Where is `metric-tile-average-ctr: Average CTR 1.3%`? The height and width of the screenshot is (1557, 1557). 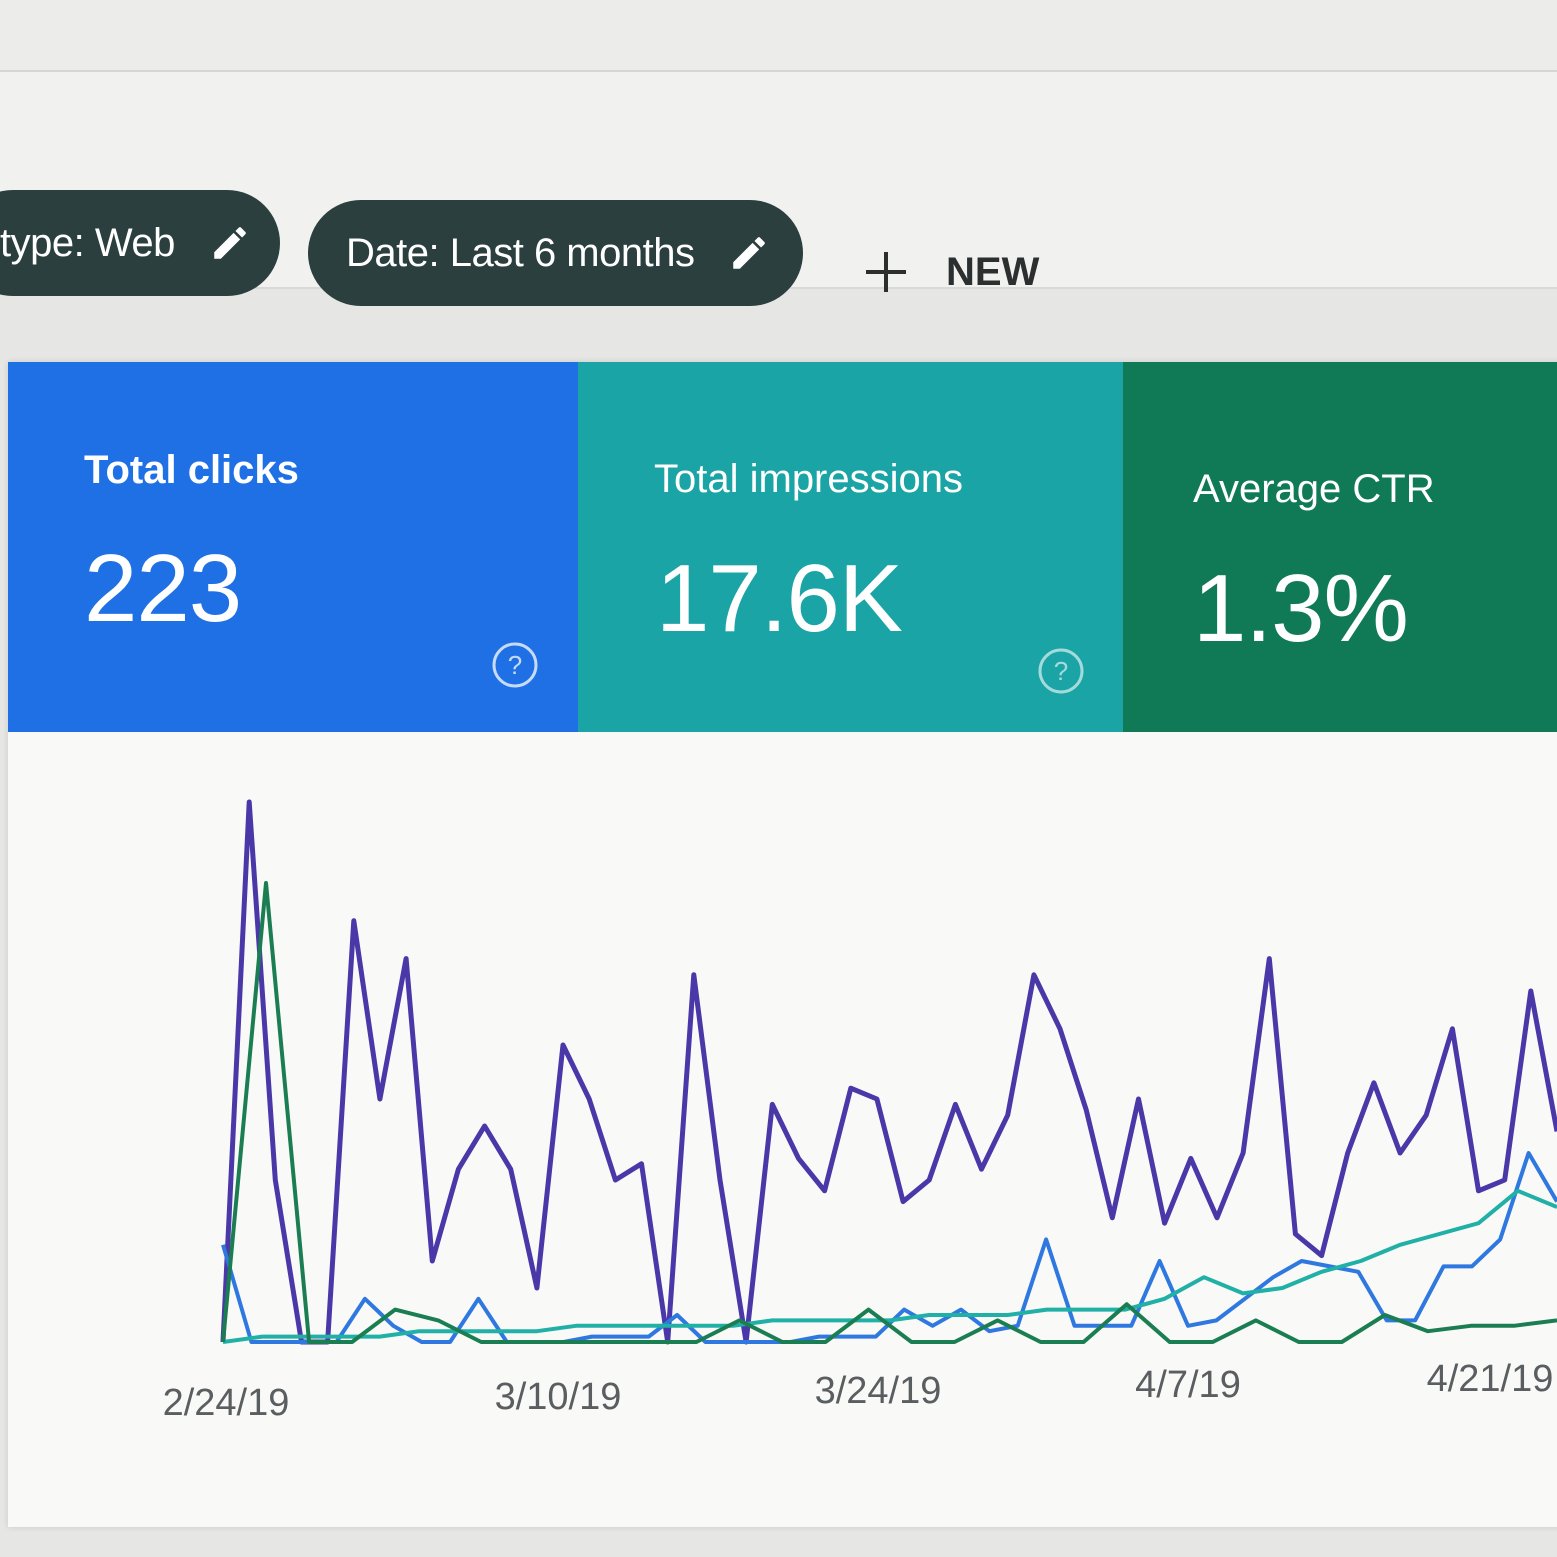
metric-tile-average-ctr: Average CTR 1.3% is located at coordinates (1340, 547).